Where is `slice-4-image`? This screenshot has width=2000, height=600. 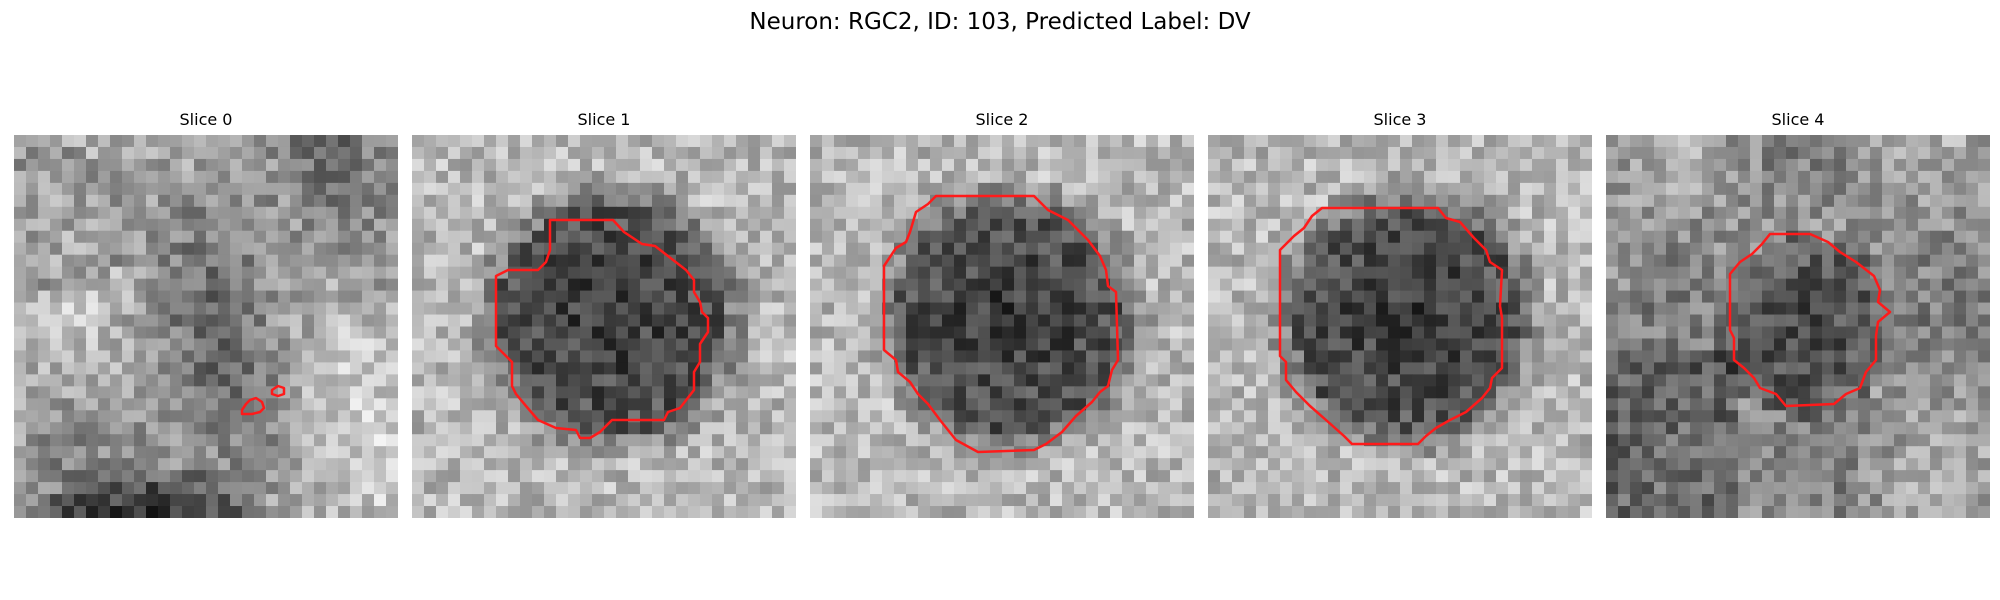
slice-4-image is located at coordinates (1798, 326).